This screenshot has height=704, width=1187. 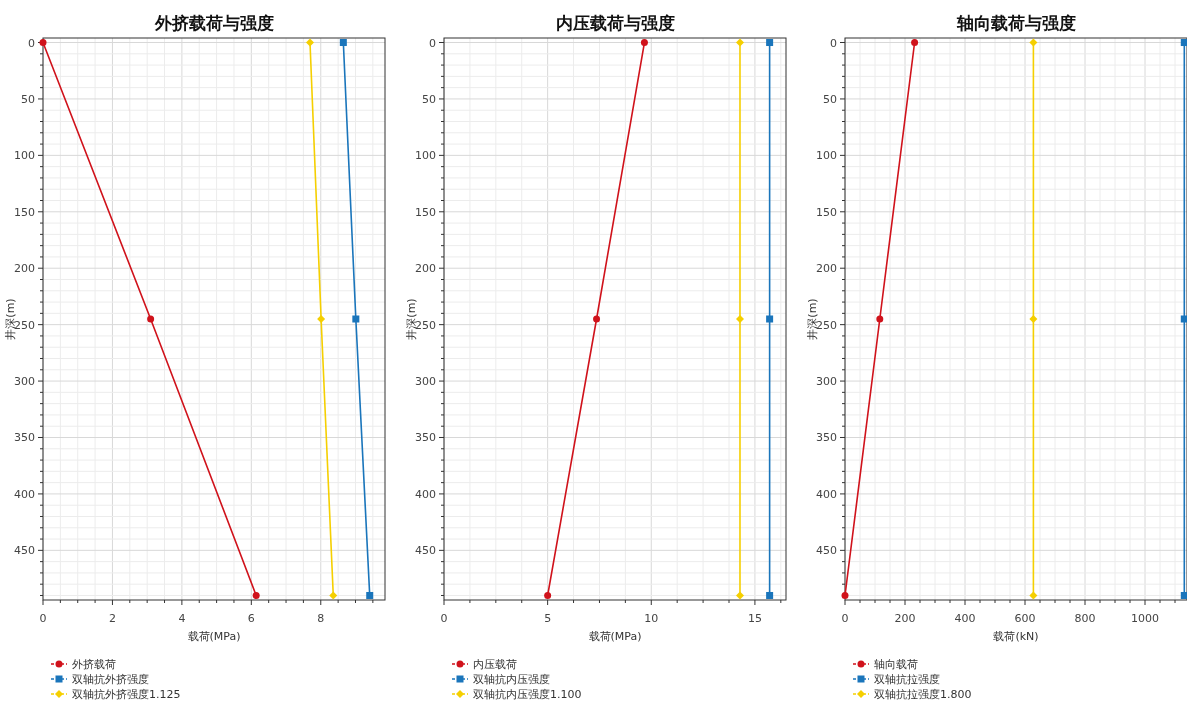 What do you see at coordinates (1015, 23) in the screenshot?
I see `chart-title: 轴向载荷与强度` at bounding box center [1015, 23].